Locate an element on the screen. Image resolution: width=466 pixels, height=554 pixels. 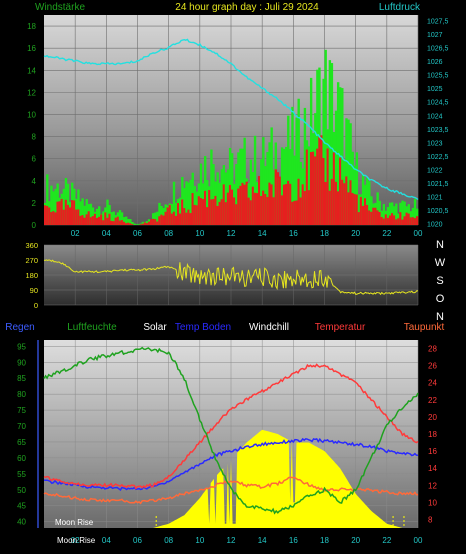
legend-item: Windchill is located at coordinates (269, 327).